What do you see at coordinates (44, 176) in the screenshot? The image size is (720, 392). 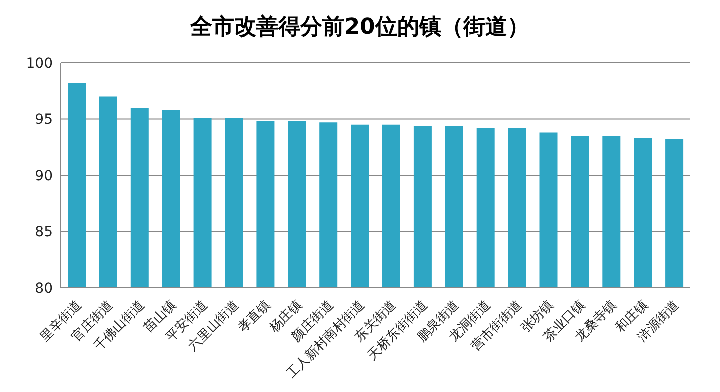 I see `y-tick-label: 90` at bounding box center [44, 176].